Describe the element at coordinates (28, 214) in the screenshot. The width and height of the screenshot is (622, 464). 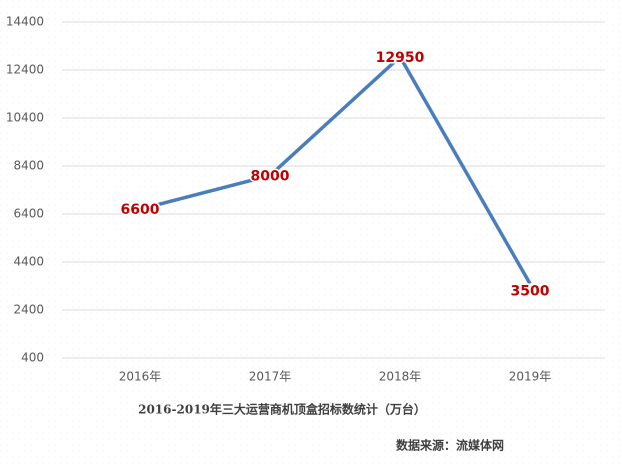
I see `y-tick-label: 6400` at that location.